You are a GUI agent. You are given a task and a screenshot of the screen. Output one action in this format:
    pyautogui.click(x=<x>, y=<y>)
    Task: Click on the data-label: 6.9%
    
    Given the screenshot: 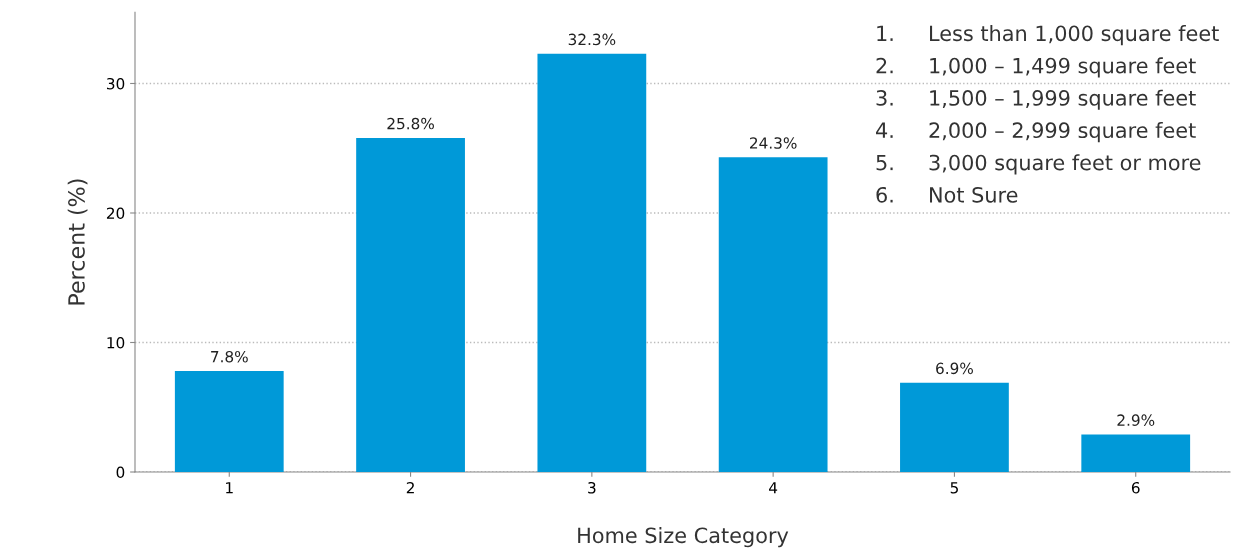 What is the action you would take?
    pyautogui.click(x=954, y=368)
    